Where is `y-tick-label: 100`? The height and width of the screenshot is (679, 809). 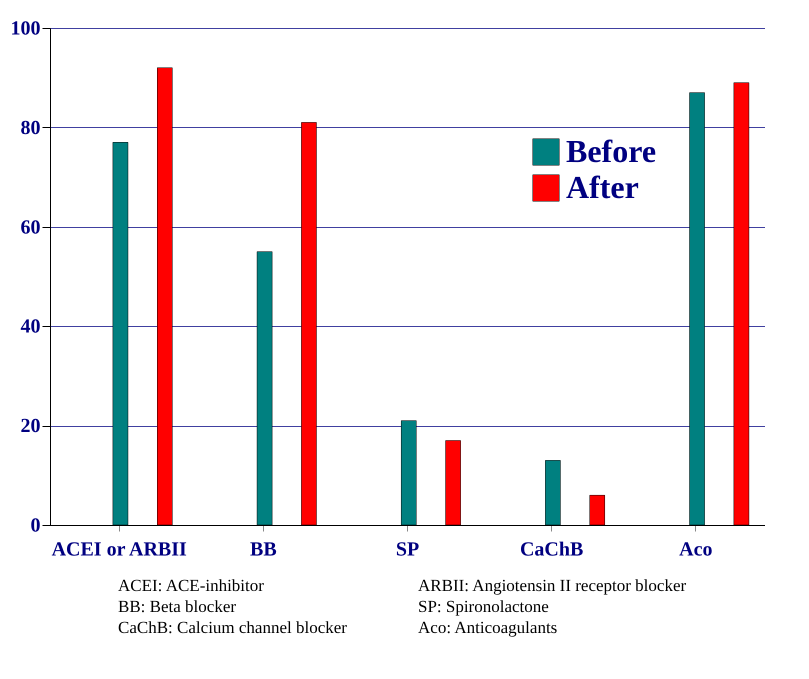
y-tick-label: 100 is located at coordinates (25, 29).